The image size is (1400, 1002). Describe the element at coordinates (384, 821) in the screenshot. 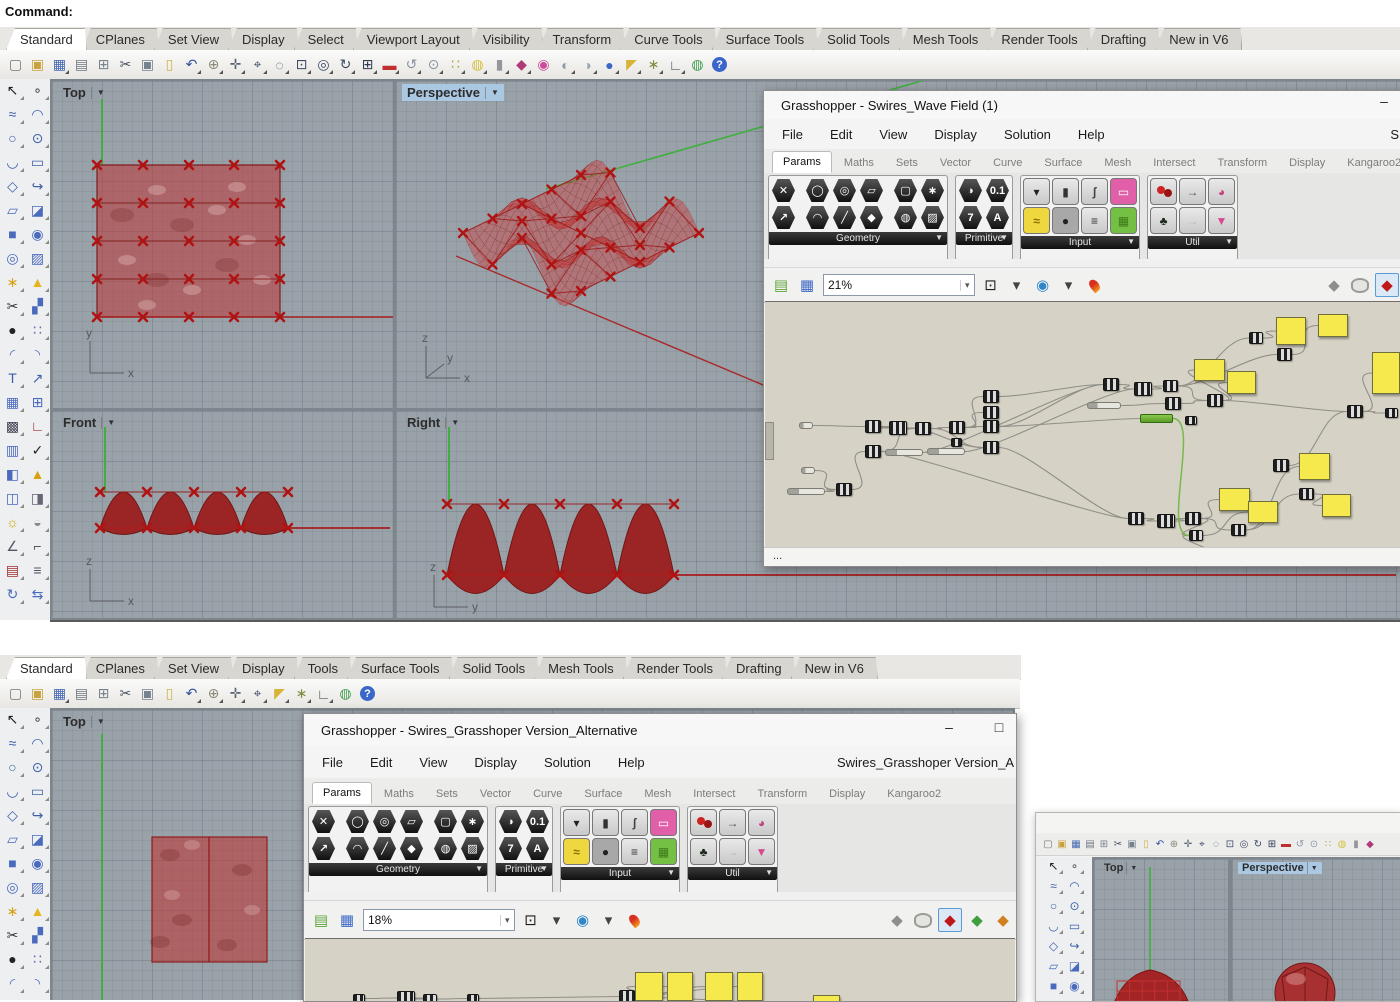

I see `curve-icon: ◎` at that location.